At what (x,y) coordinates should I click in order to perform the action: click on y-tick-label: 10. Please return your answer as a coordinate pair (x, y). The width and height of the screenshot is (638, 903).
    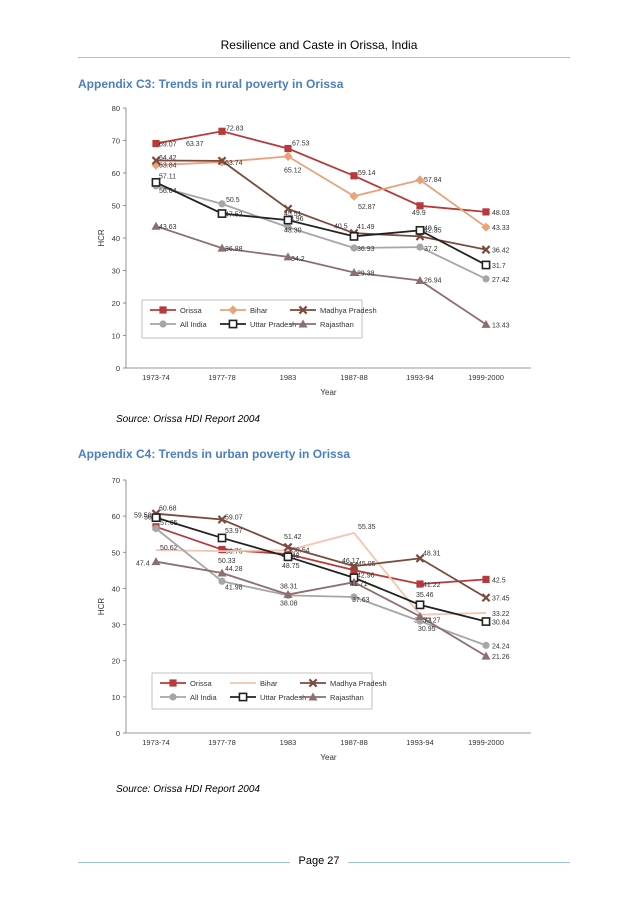
    Looking at the image, I should click on (116, 336).